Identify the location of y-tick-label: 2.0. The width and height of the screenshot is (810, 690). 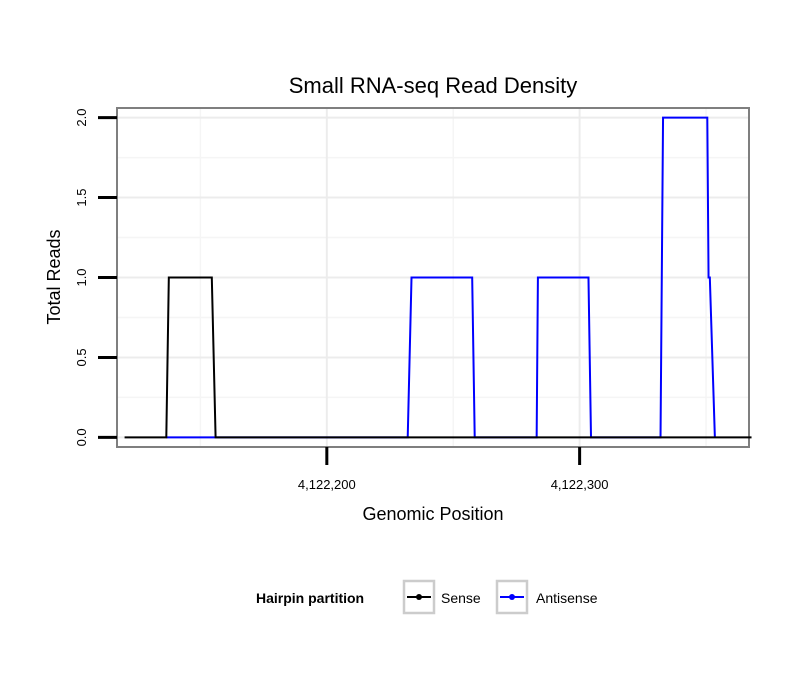
(81, 118).